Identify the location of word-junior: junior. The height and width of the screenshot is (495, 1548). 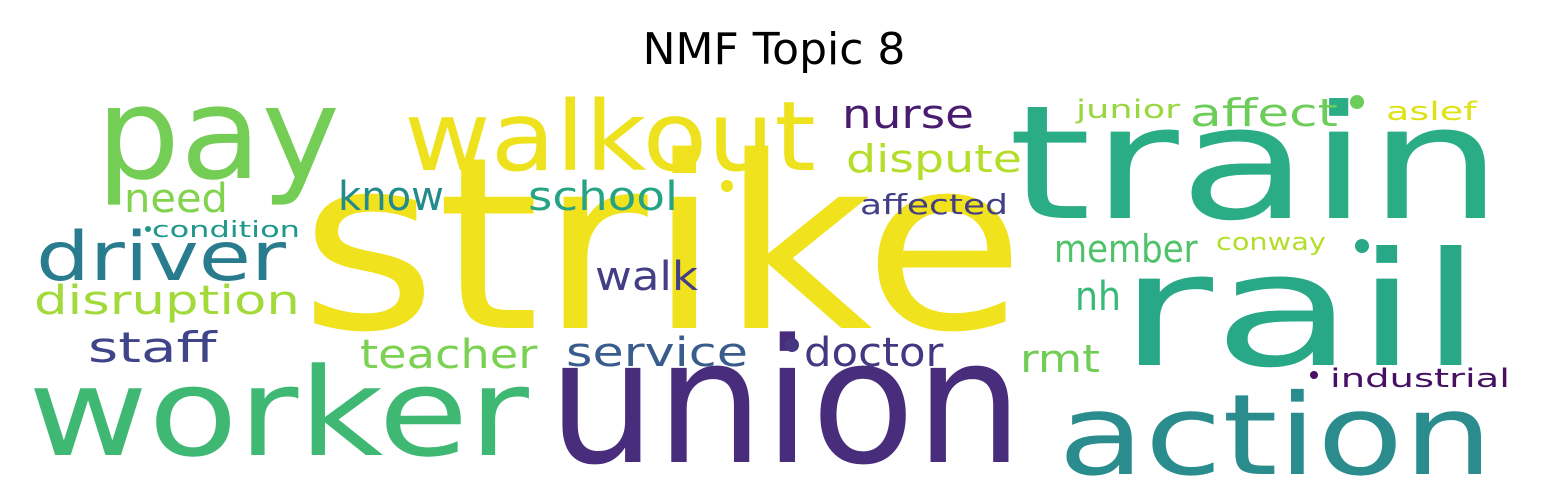
(1128, 109).